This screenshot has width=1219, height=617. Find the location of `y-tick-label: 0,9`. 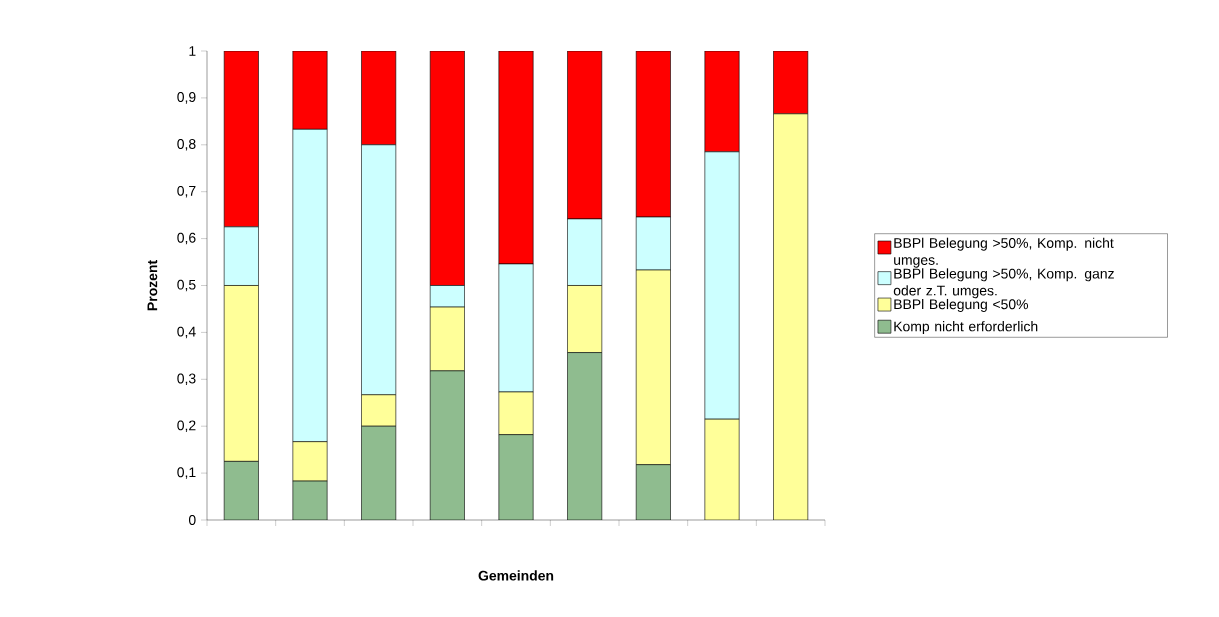

y-tick-label: 0,9 is located at coordinates (186, 98).